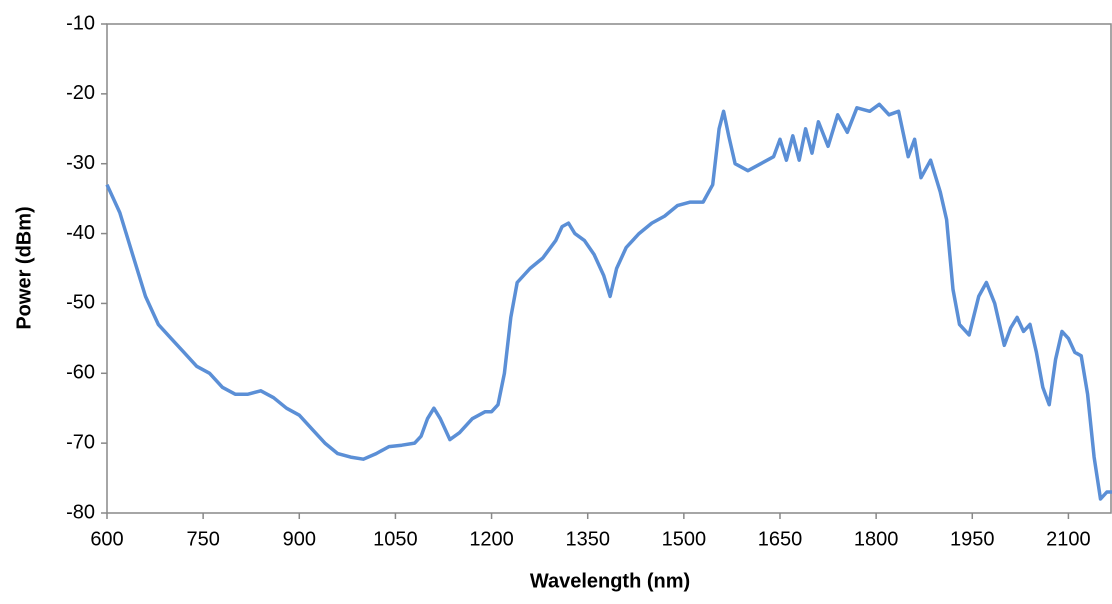  Describe the element at coordinates (80, 512) in the screenshot. I see `y-tick-label: -80` at that location.